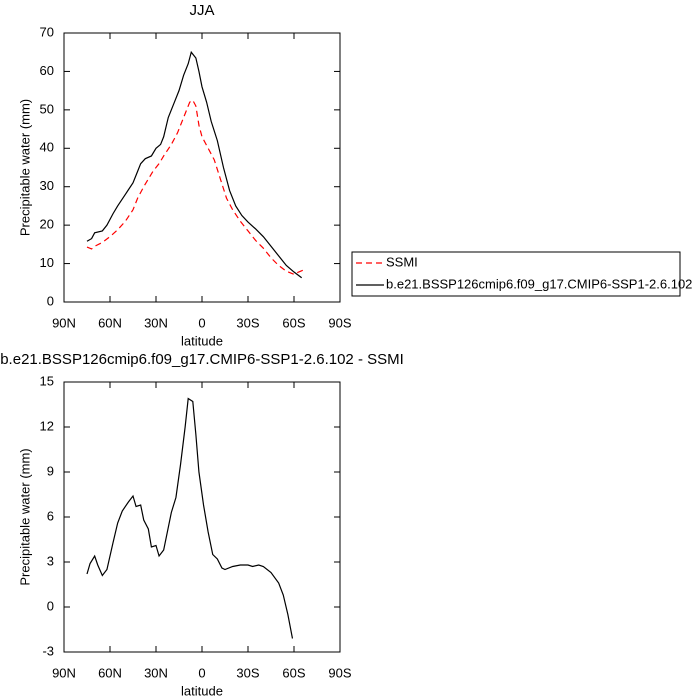  Describe the element at coordinates (47, 425) in the screenshot. I see `y-tick-label: 12` at that location.